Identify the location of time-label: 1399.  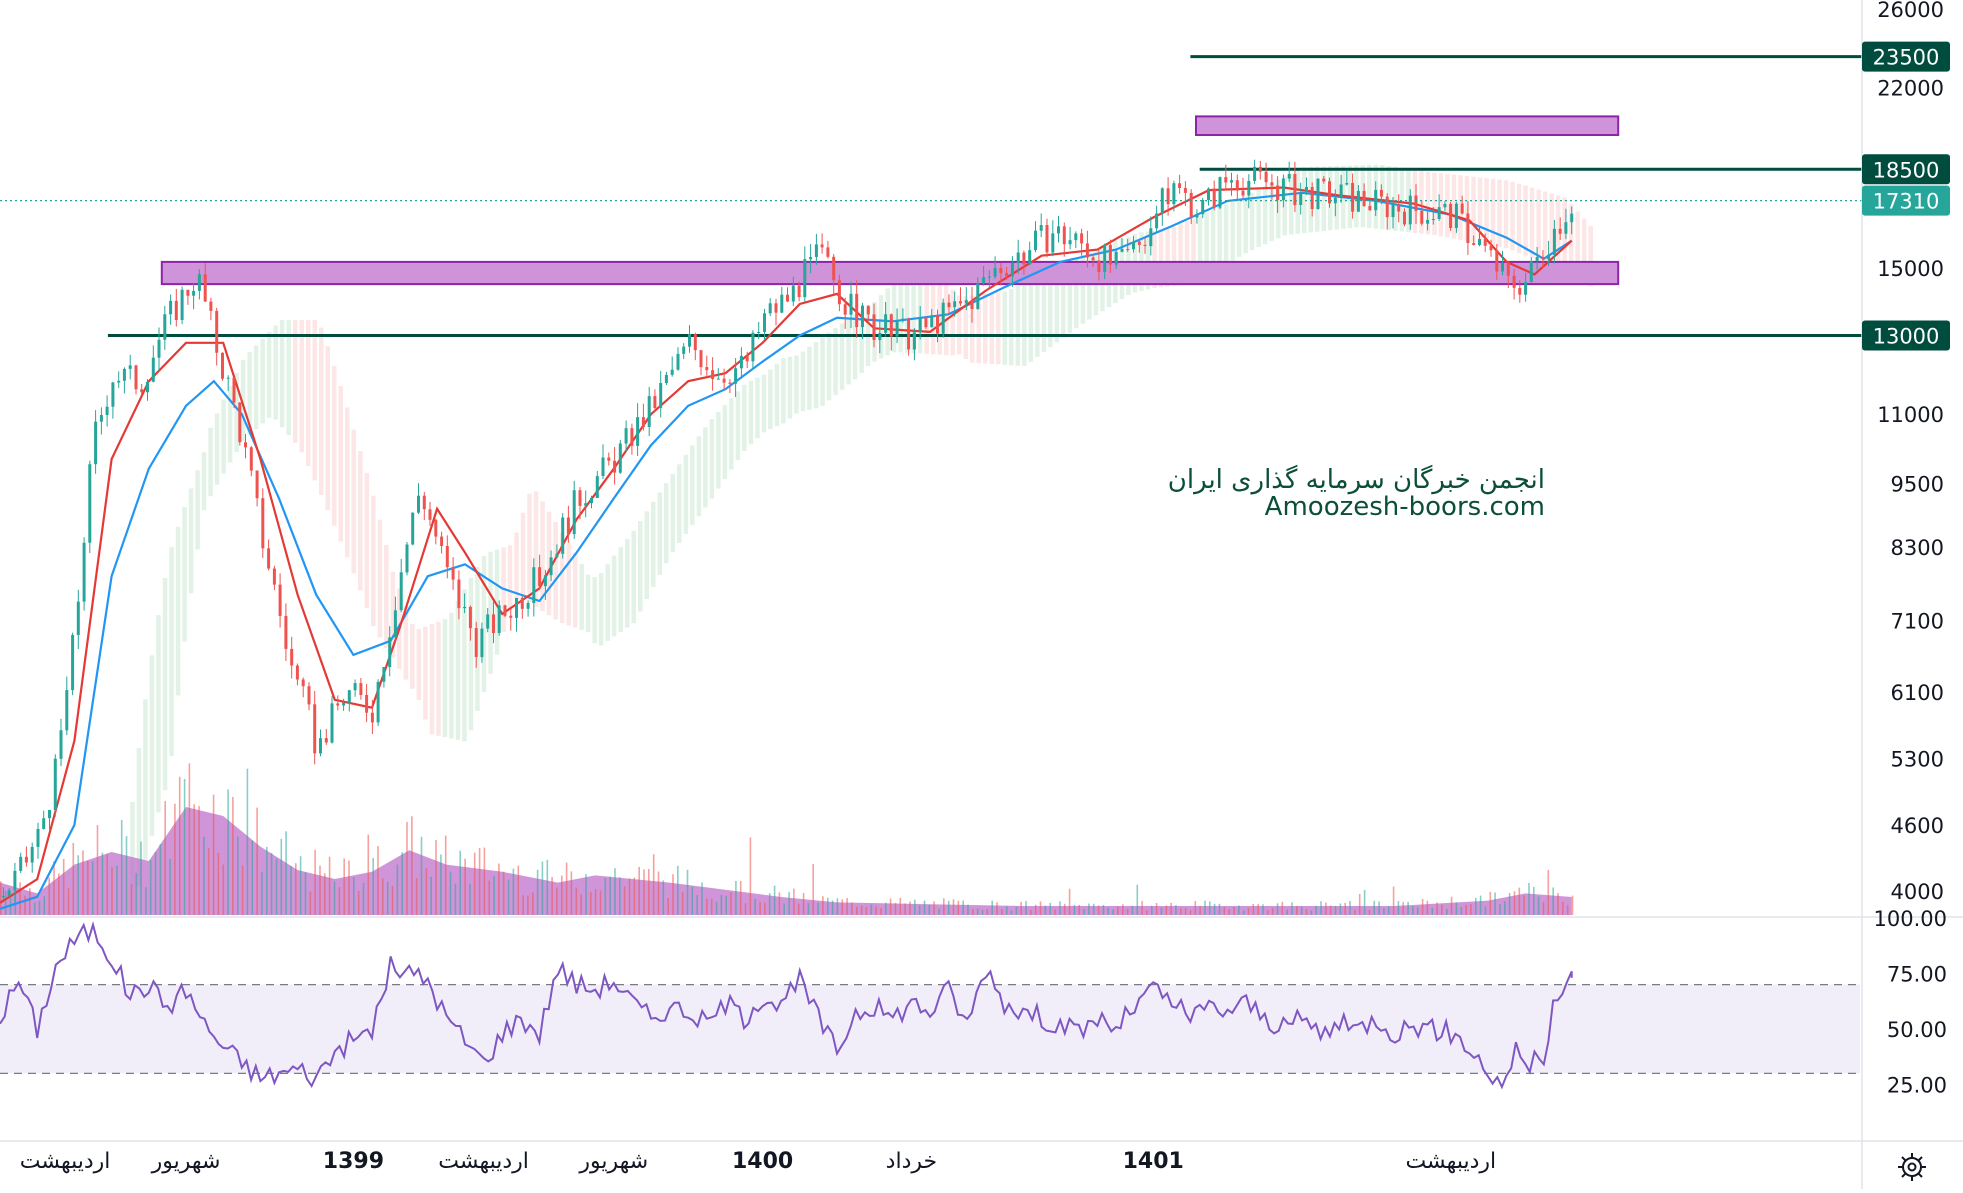
(353, 1161).